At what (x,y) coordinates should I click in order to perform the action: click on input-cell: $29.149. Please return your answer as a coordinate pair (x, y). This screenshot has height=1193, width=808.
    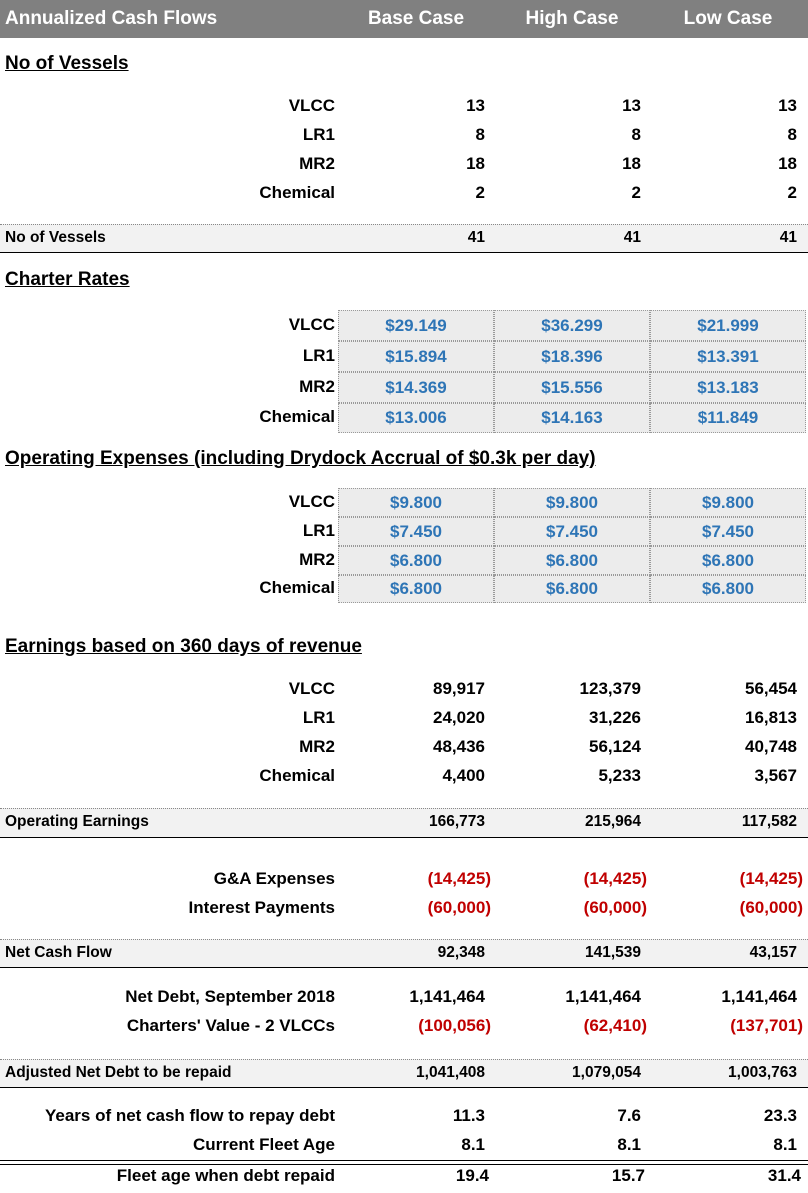
    Looking at the image, I should click on (416, 325).